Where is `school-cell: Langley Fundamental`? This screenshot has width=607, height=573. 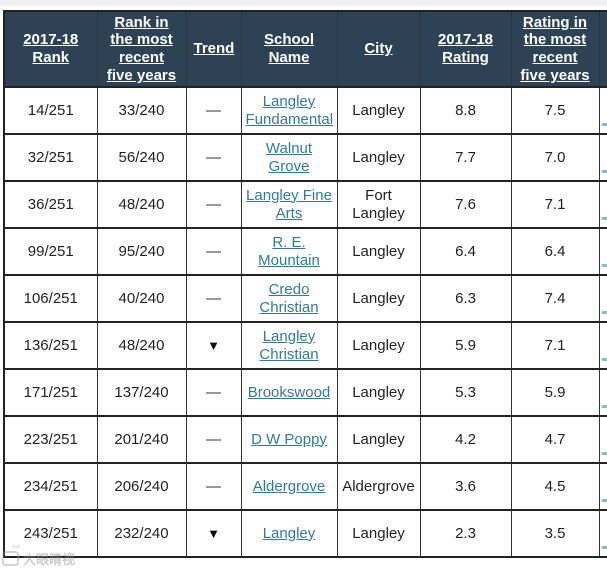 school-cell: Langley Fundamental is located at coordinates (289, 110).